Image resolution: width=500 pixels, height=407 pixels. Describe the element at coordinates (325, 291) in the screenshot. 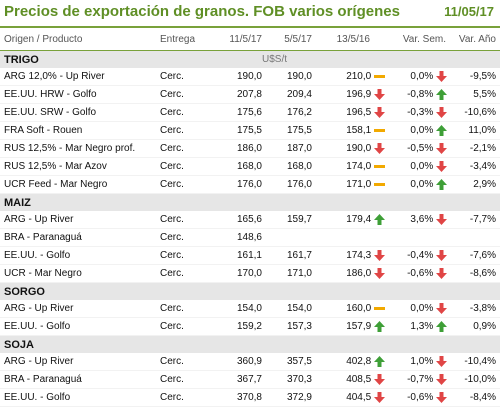

I see `section-unit` at that location.